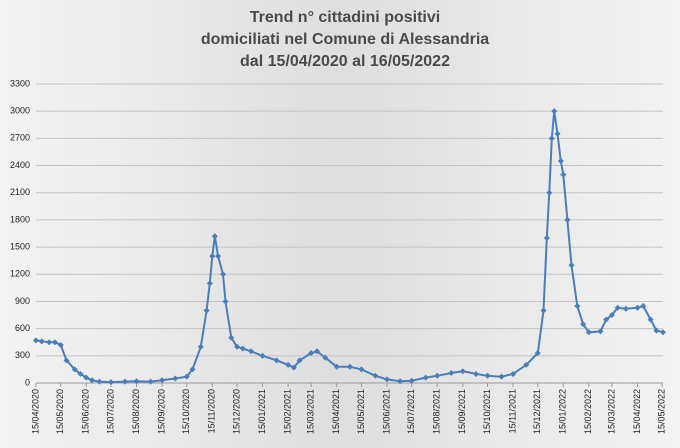  What do you see at coordinates (20, 274) in the screenshot?
I see `y-tick-label: 1200` at bounding box center [20, 274].